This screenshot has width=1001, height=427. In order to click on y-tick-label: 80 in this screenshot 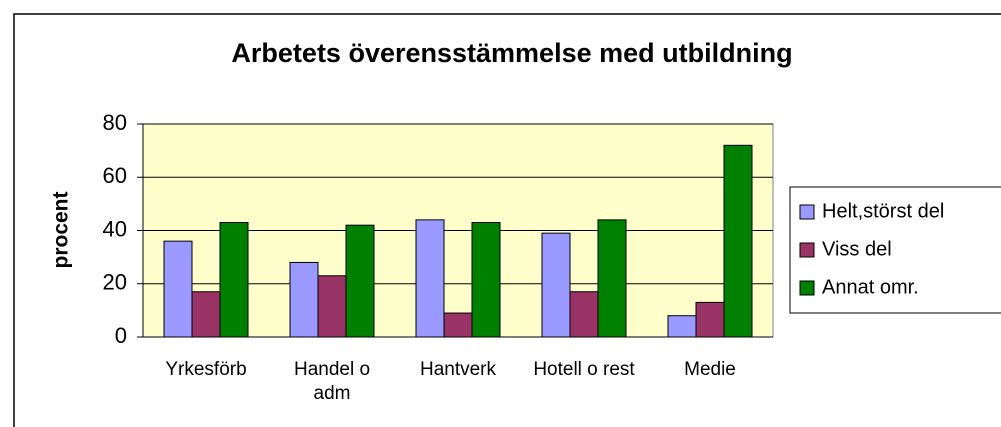, I will do `click(115, 122)`.